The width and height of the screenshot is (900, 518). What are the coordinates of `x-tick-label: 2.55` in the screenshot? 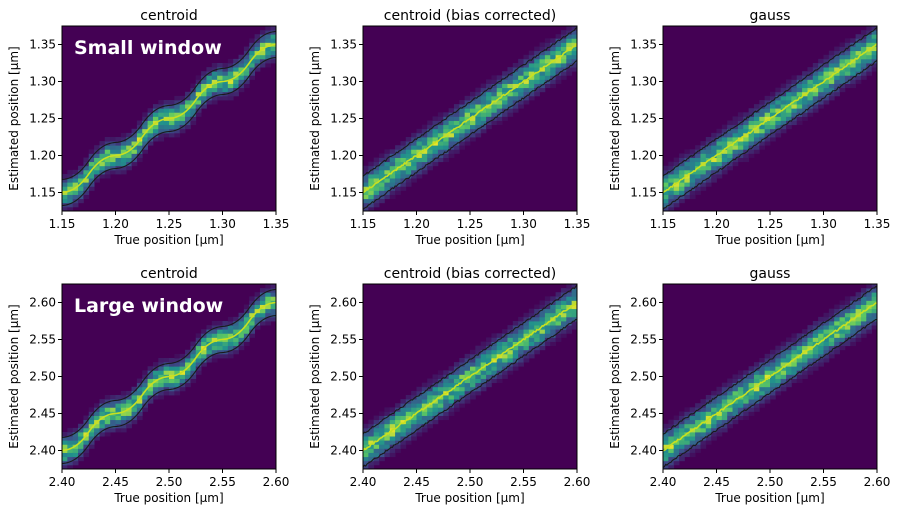 It's located at (823, 482).